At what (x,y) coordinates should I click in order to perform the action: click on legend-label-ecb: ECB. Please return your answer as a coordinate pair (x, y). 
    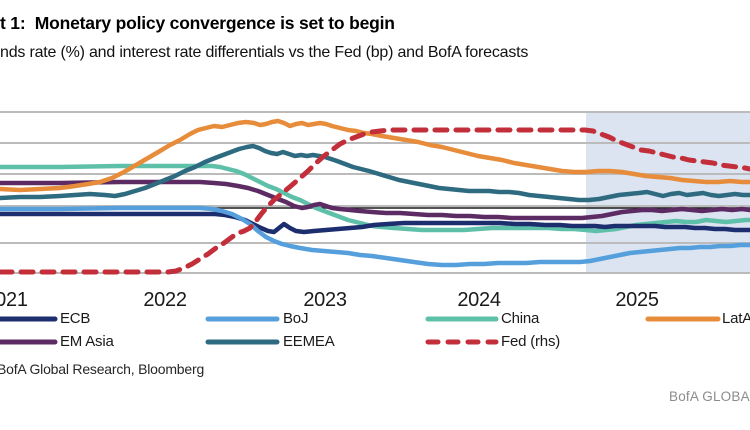
    Looking at the image, I should click on (75, 318).